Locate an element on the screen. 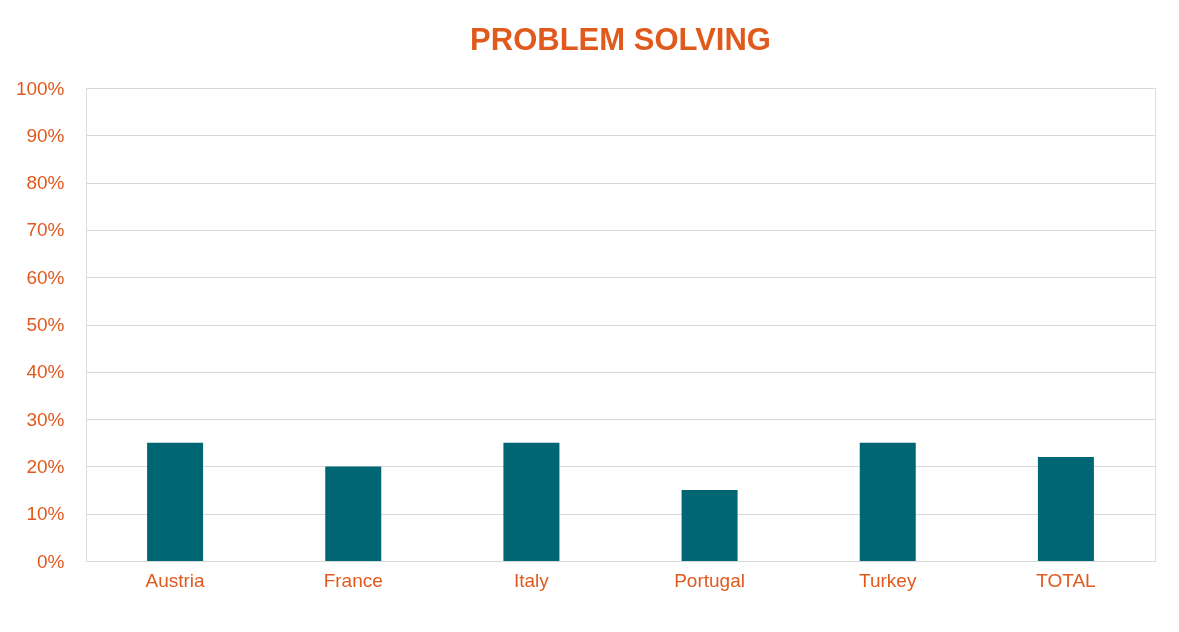 The height and width of the screenshot is (632, 1179). x-tick-label: France is located at coordinates (353, 580).